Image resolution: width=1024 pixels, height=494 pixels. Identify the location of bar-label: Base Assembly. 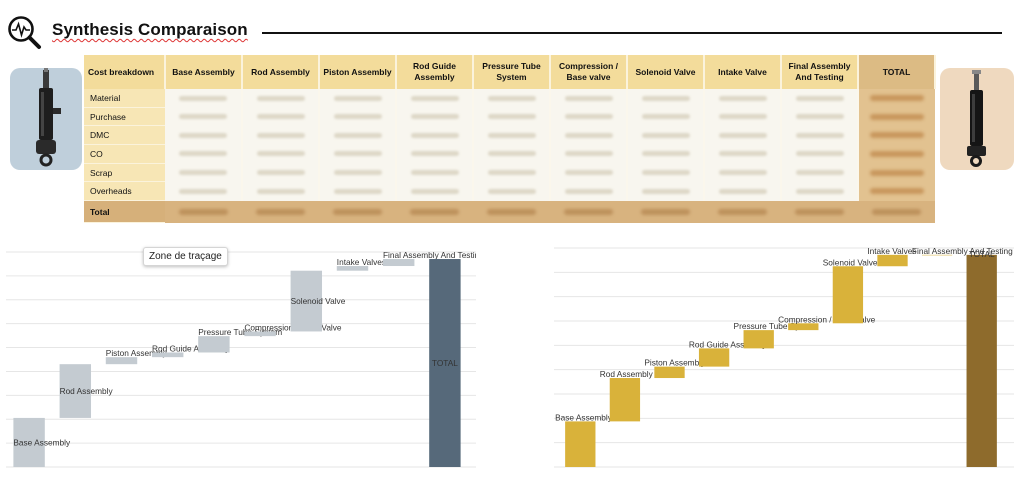
(42, 442).